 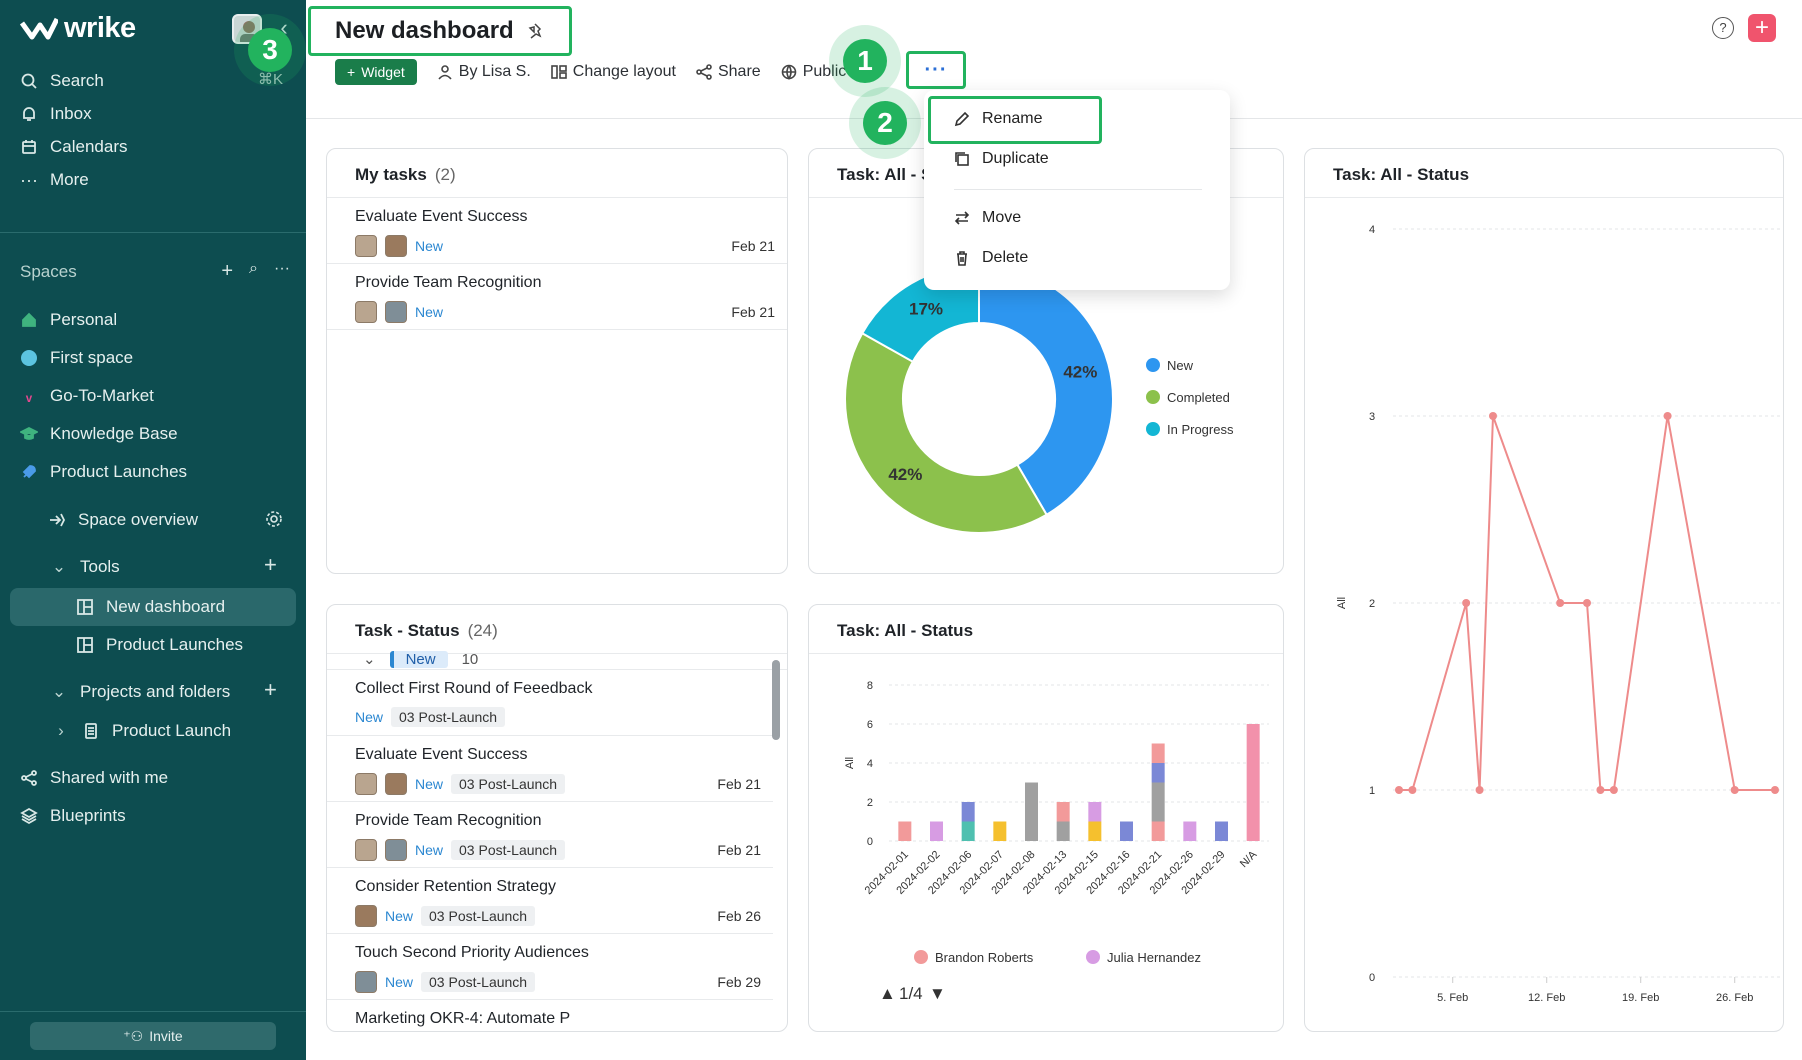 What do you see at coordinates (91, 731) in the screenshot?
I see `project-icon` at bounding box center [91, 731].